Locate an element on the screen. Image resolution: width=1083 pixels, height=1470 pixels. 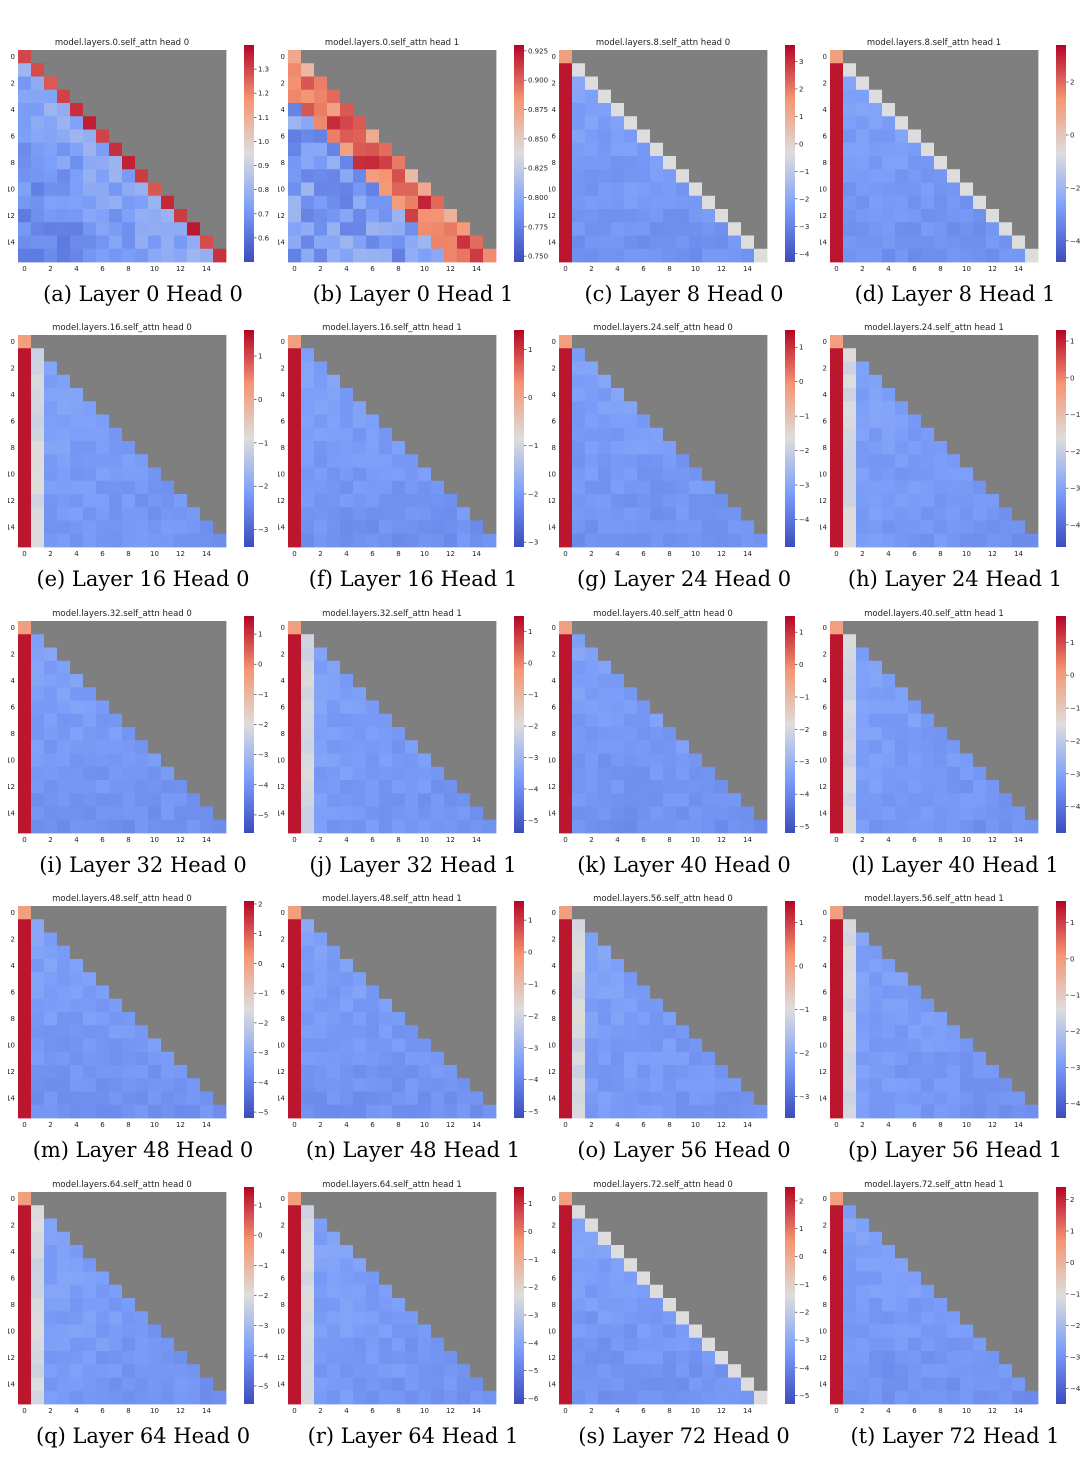
x-tick-label: 10 is located at coordinates (154, 1125).